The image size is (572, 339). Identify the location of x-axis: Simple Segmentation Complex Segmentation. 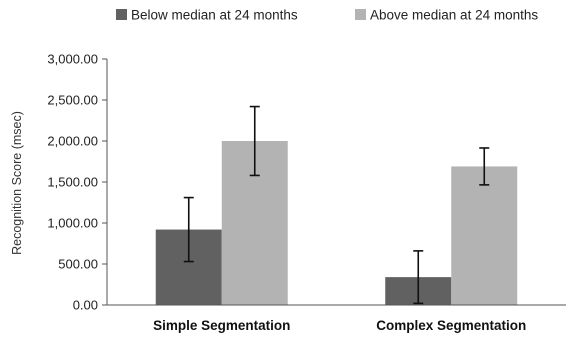
(336, 318).